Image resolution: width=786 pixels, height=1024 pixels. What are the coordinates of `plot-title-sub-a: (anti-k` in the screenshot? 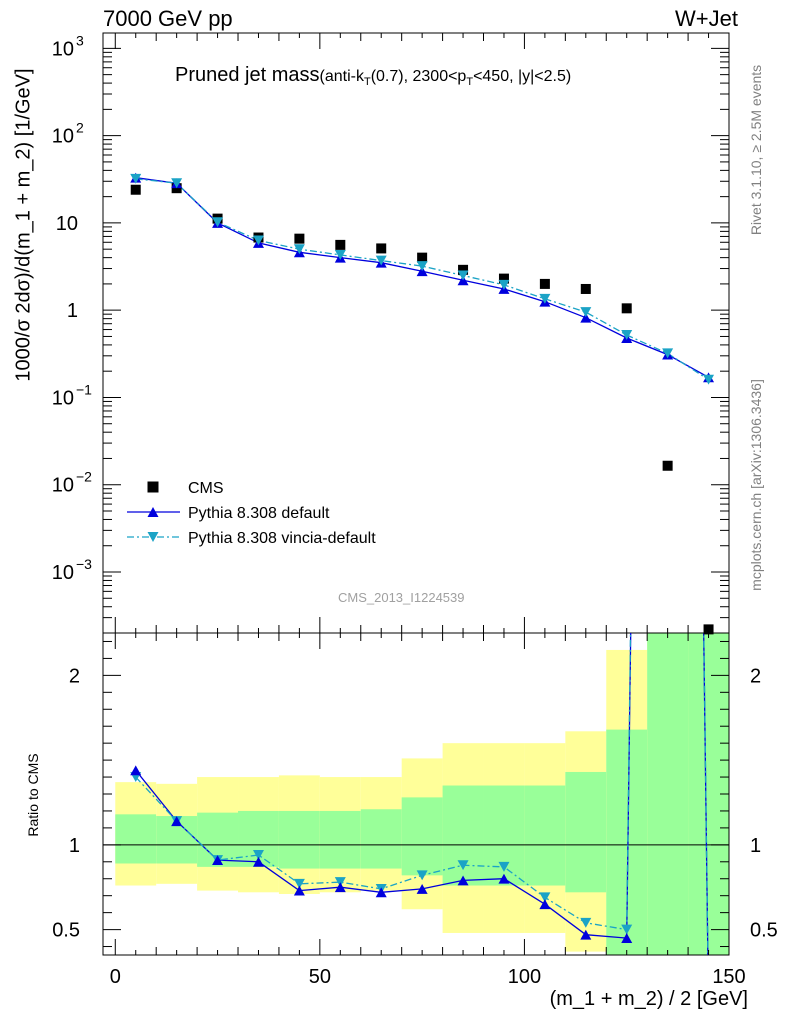 It's located at (341, 76).